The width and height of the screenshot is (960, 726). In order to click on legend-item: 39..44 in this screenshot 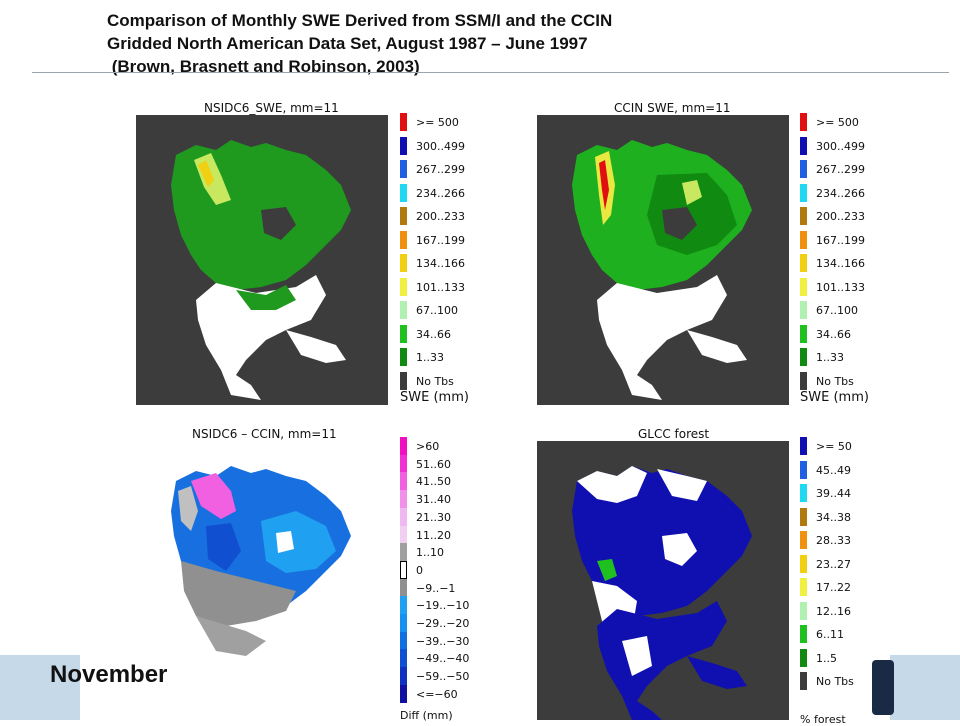, I will do `click(845, 494)`.